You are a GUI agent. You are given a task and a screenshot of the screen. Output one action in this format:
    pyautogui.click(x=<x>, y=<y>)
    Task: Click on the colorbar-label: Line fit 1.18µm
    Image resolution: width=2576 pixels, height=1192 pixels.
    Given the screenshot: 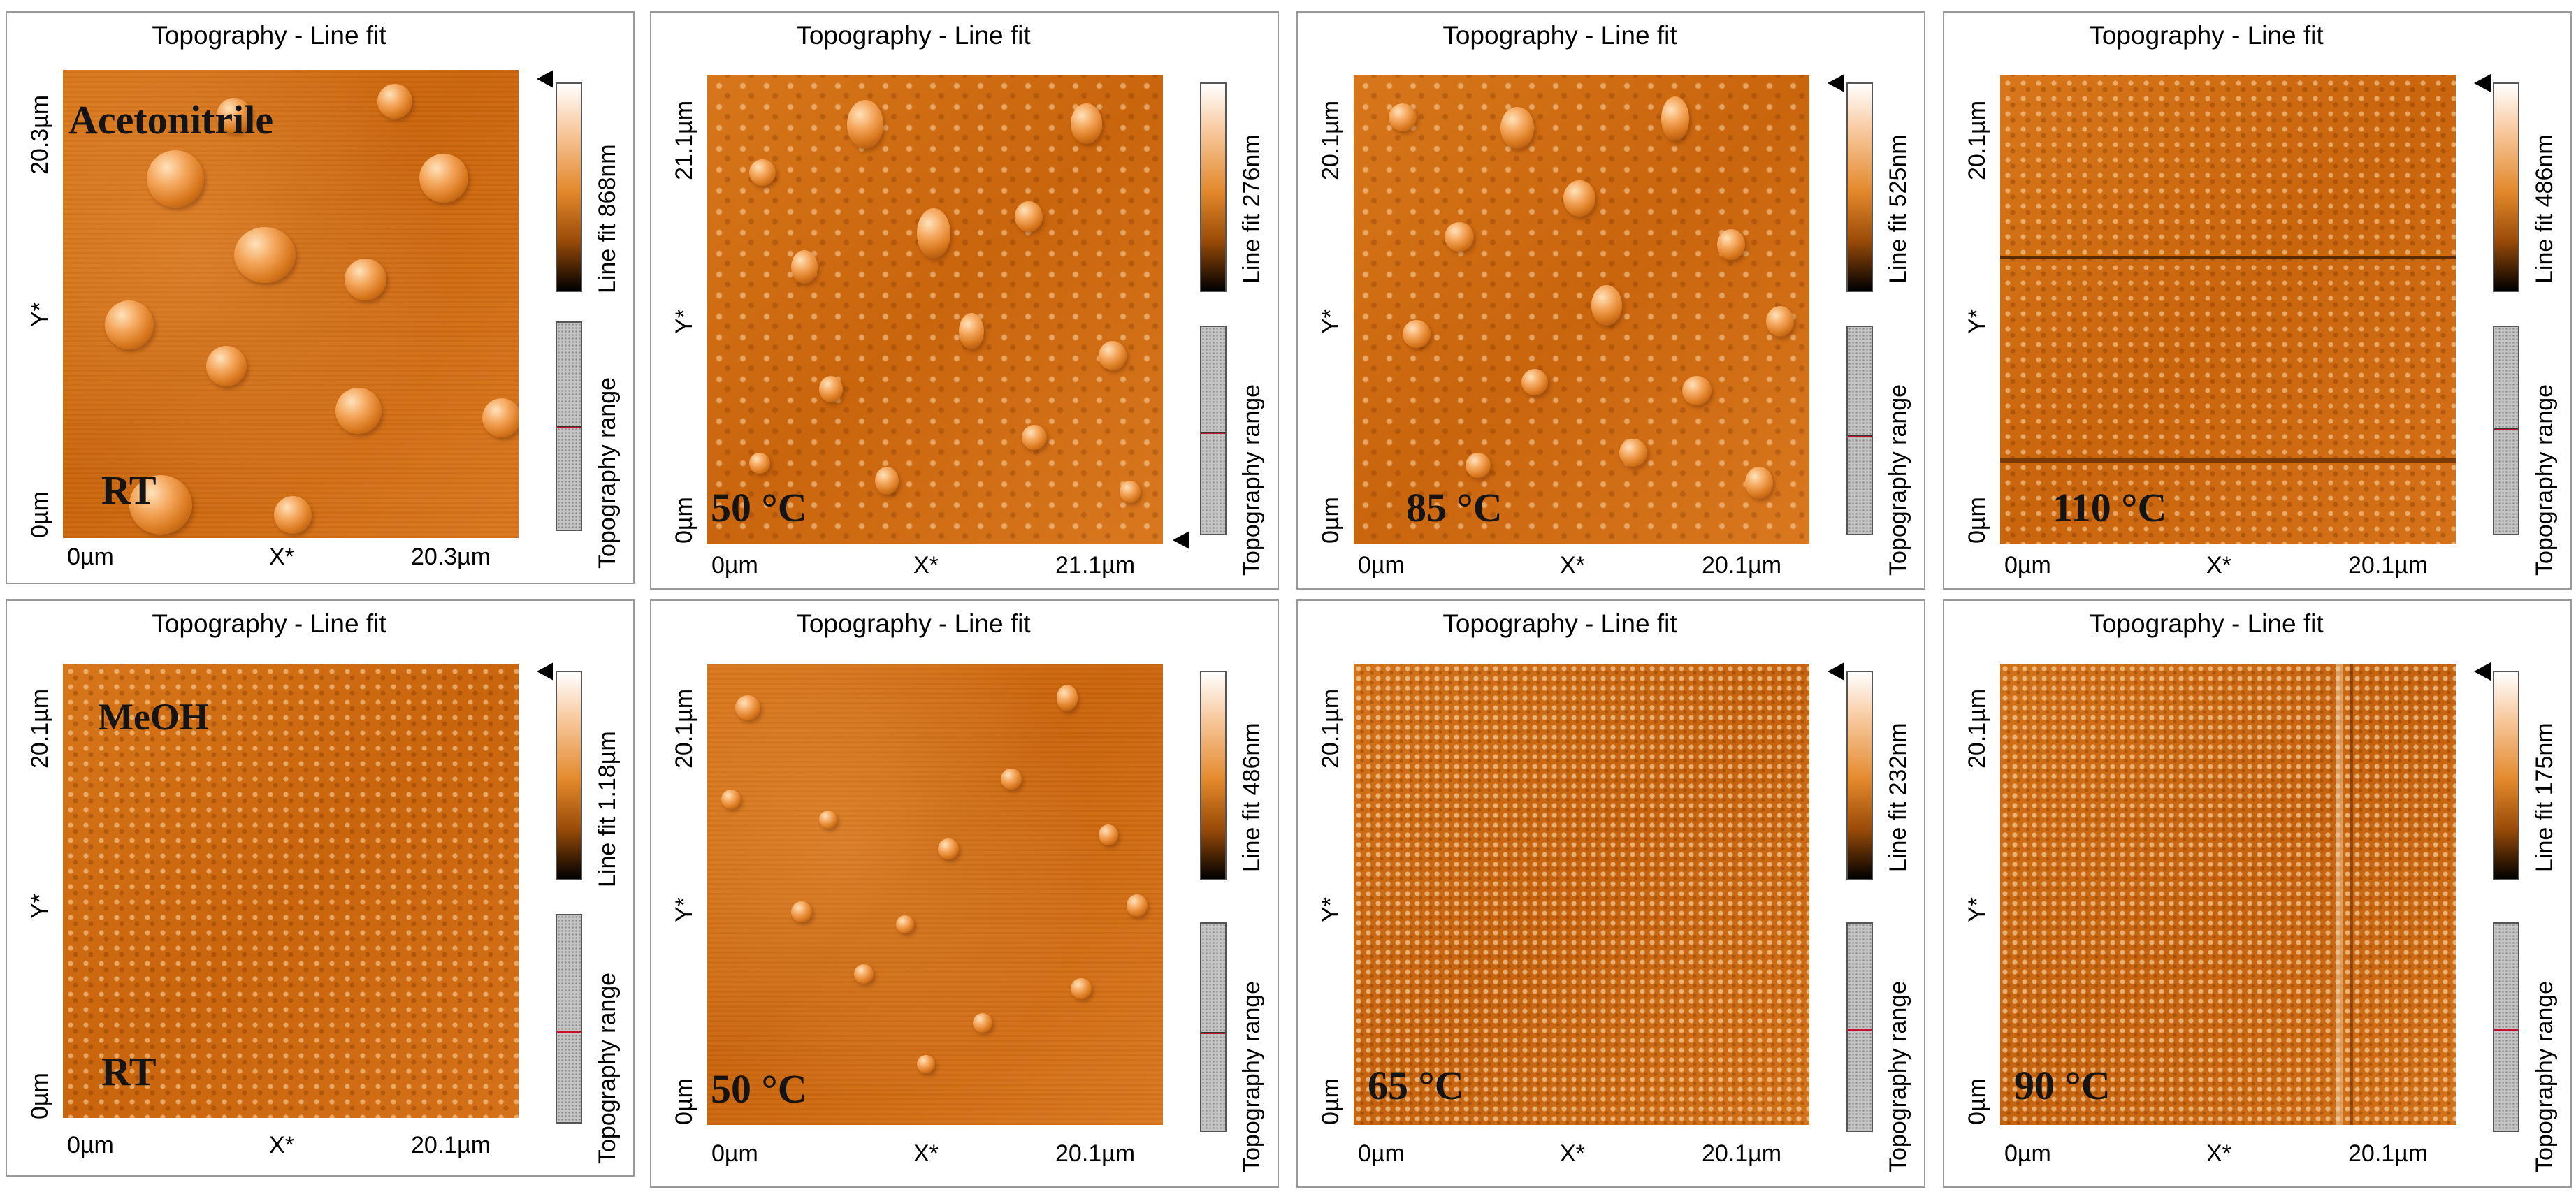 What is the action you would take?
    pyautogui.click(x=608, y=809)
    